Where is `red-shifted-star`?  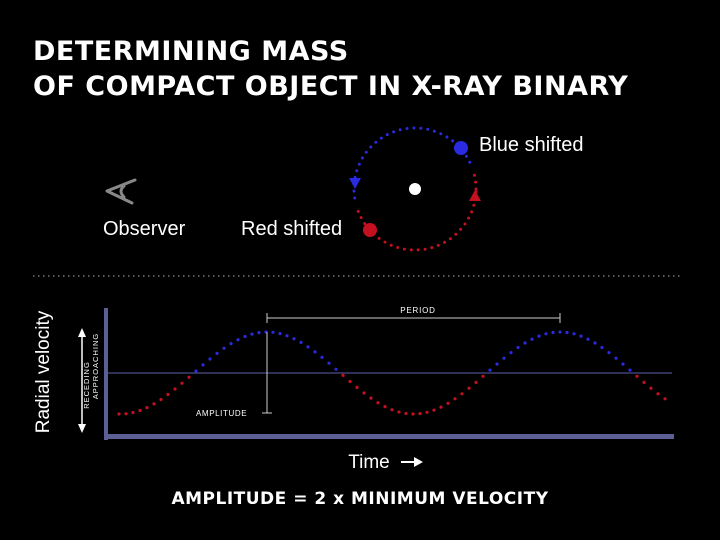
red-shifted-star is located at coordinates (370, 230).